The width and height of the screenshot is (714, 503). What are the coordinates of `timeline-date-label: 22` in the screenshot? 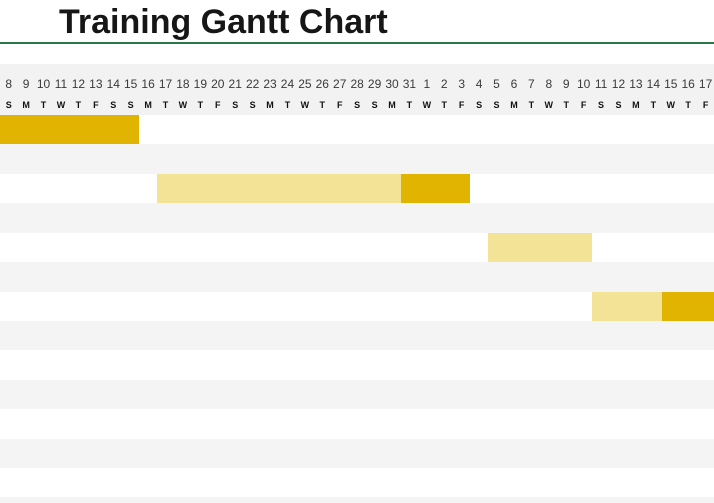 It's located at (252, 84).